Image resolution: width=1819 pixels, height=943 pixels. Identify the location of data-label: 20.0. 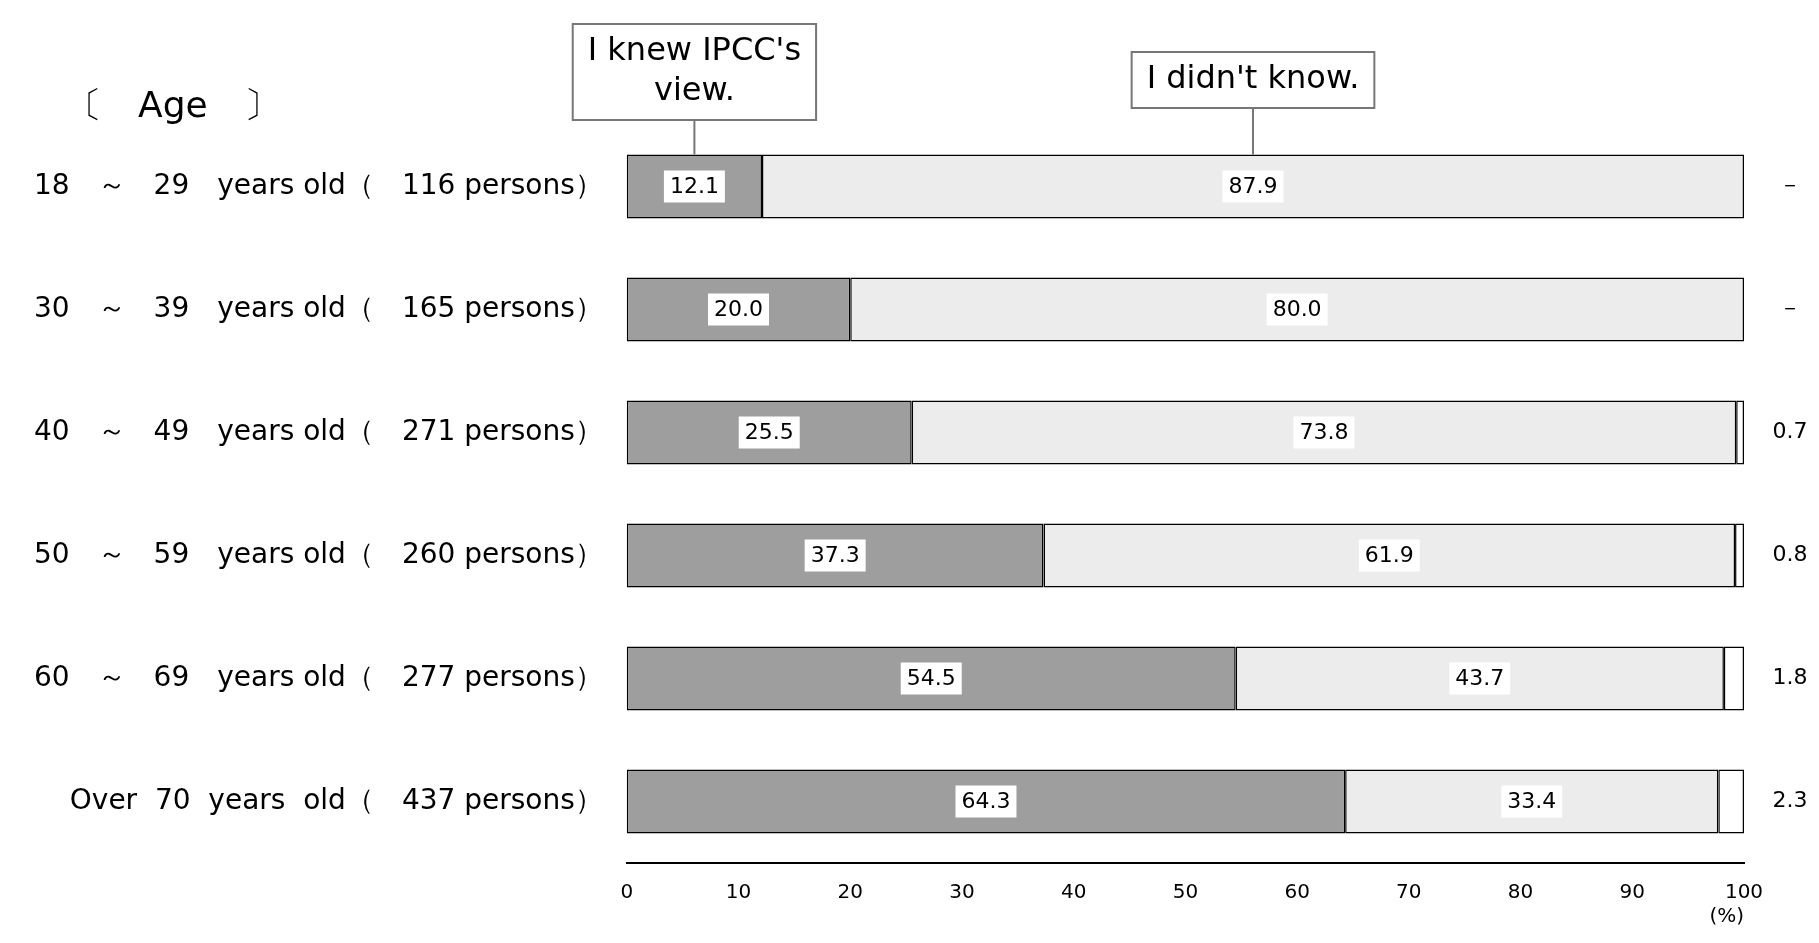
(739, 309).